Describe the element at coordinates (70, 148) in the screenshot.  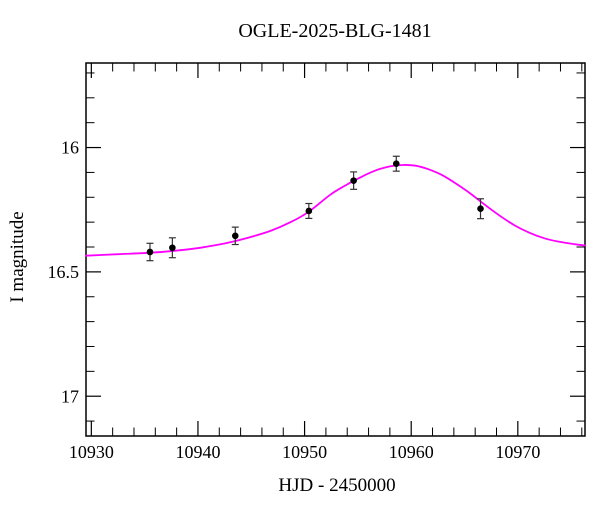
I see `y-tick-label: 16` at that location.